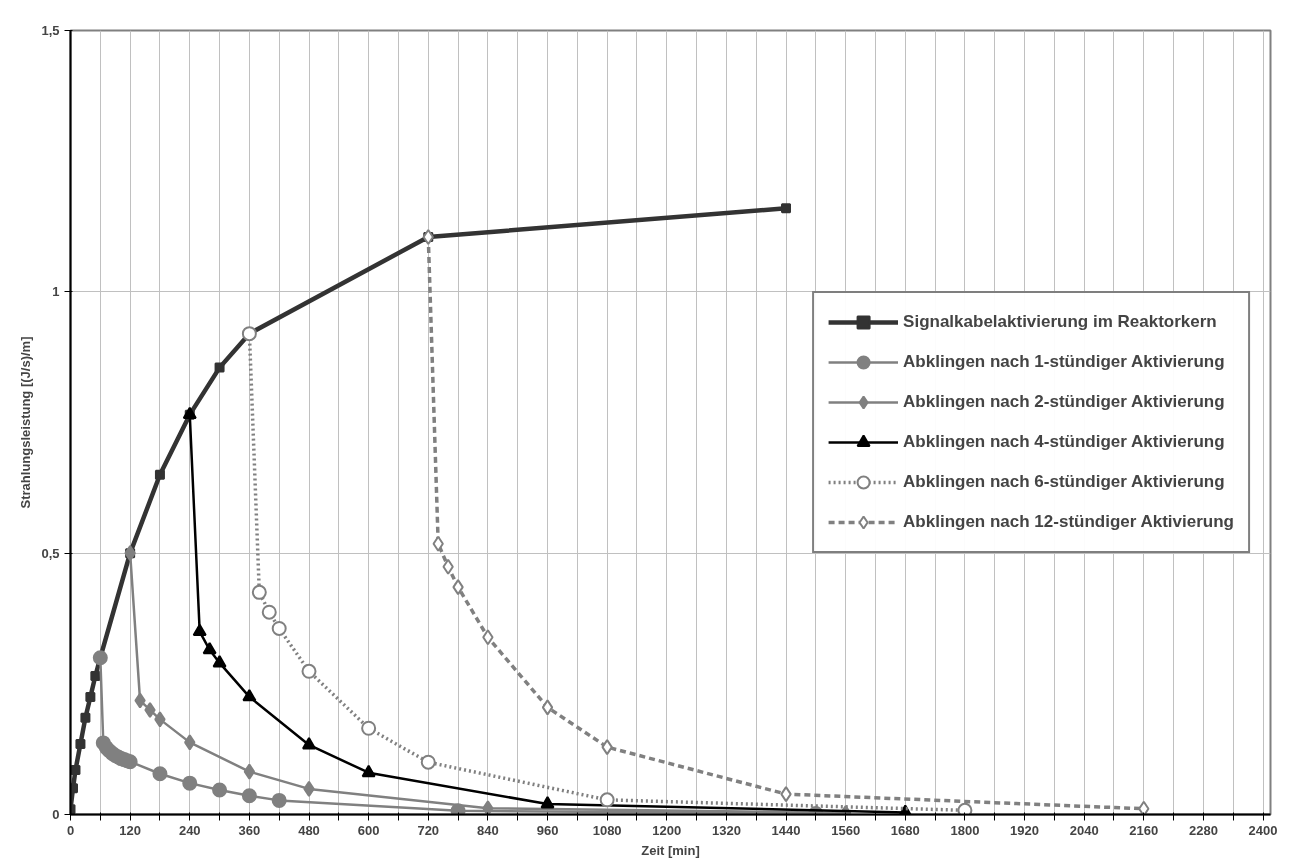  I want to click on y-axis-title: Strahlungsleistung [(J/s)/m], so click(26, 422).